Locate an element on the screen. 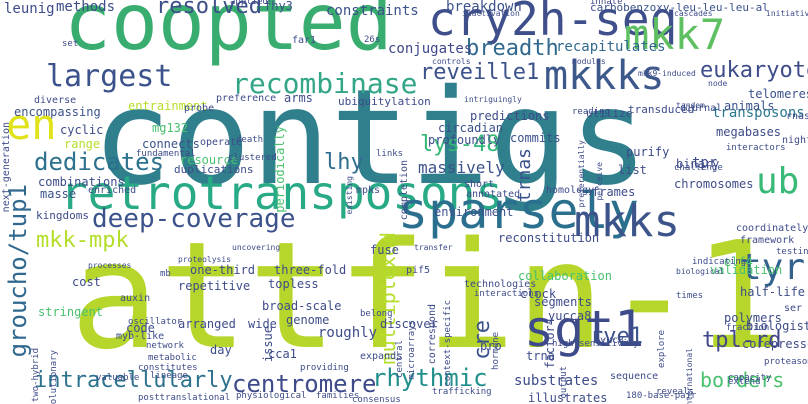 The image size is (808, 404). cloud-word: reveille1 is located at coordinates (480, 72).